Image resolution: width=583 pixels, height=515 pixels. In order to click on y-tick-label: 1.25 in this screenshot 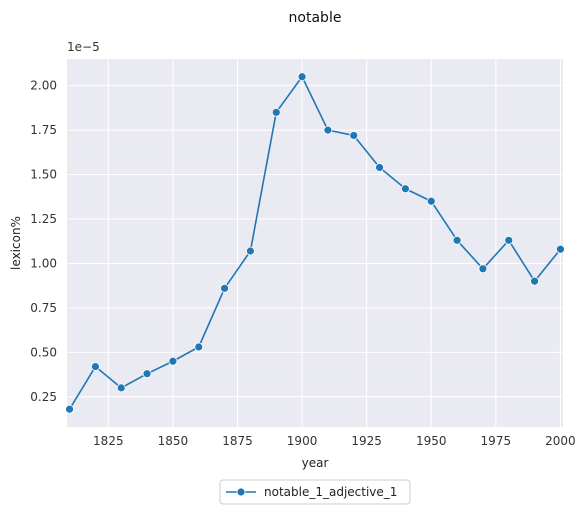, I will do `click(43, 219)`.